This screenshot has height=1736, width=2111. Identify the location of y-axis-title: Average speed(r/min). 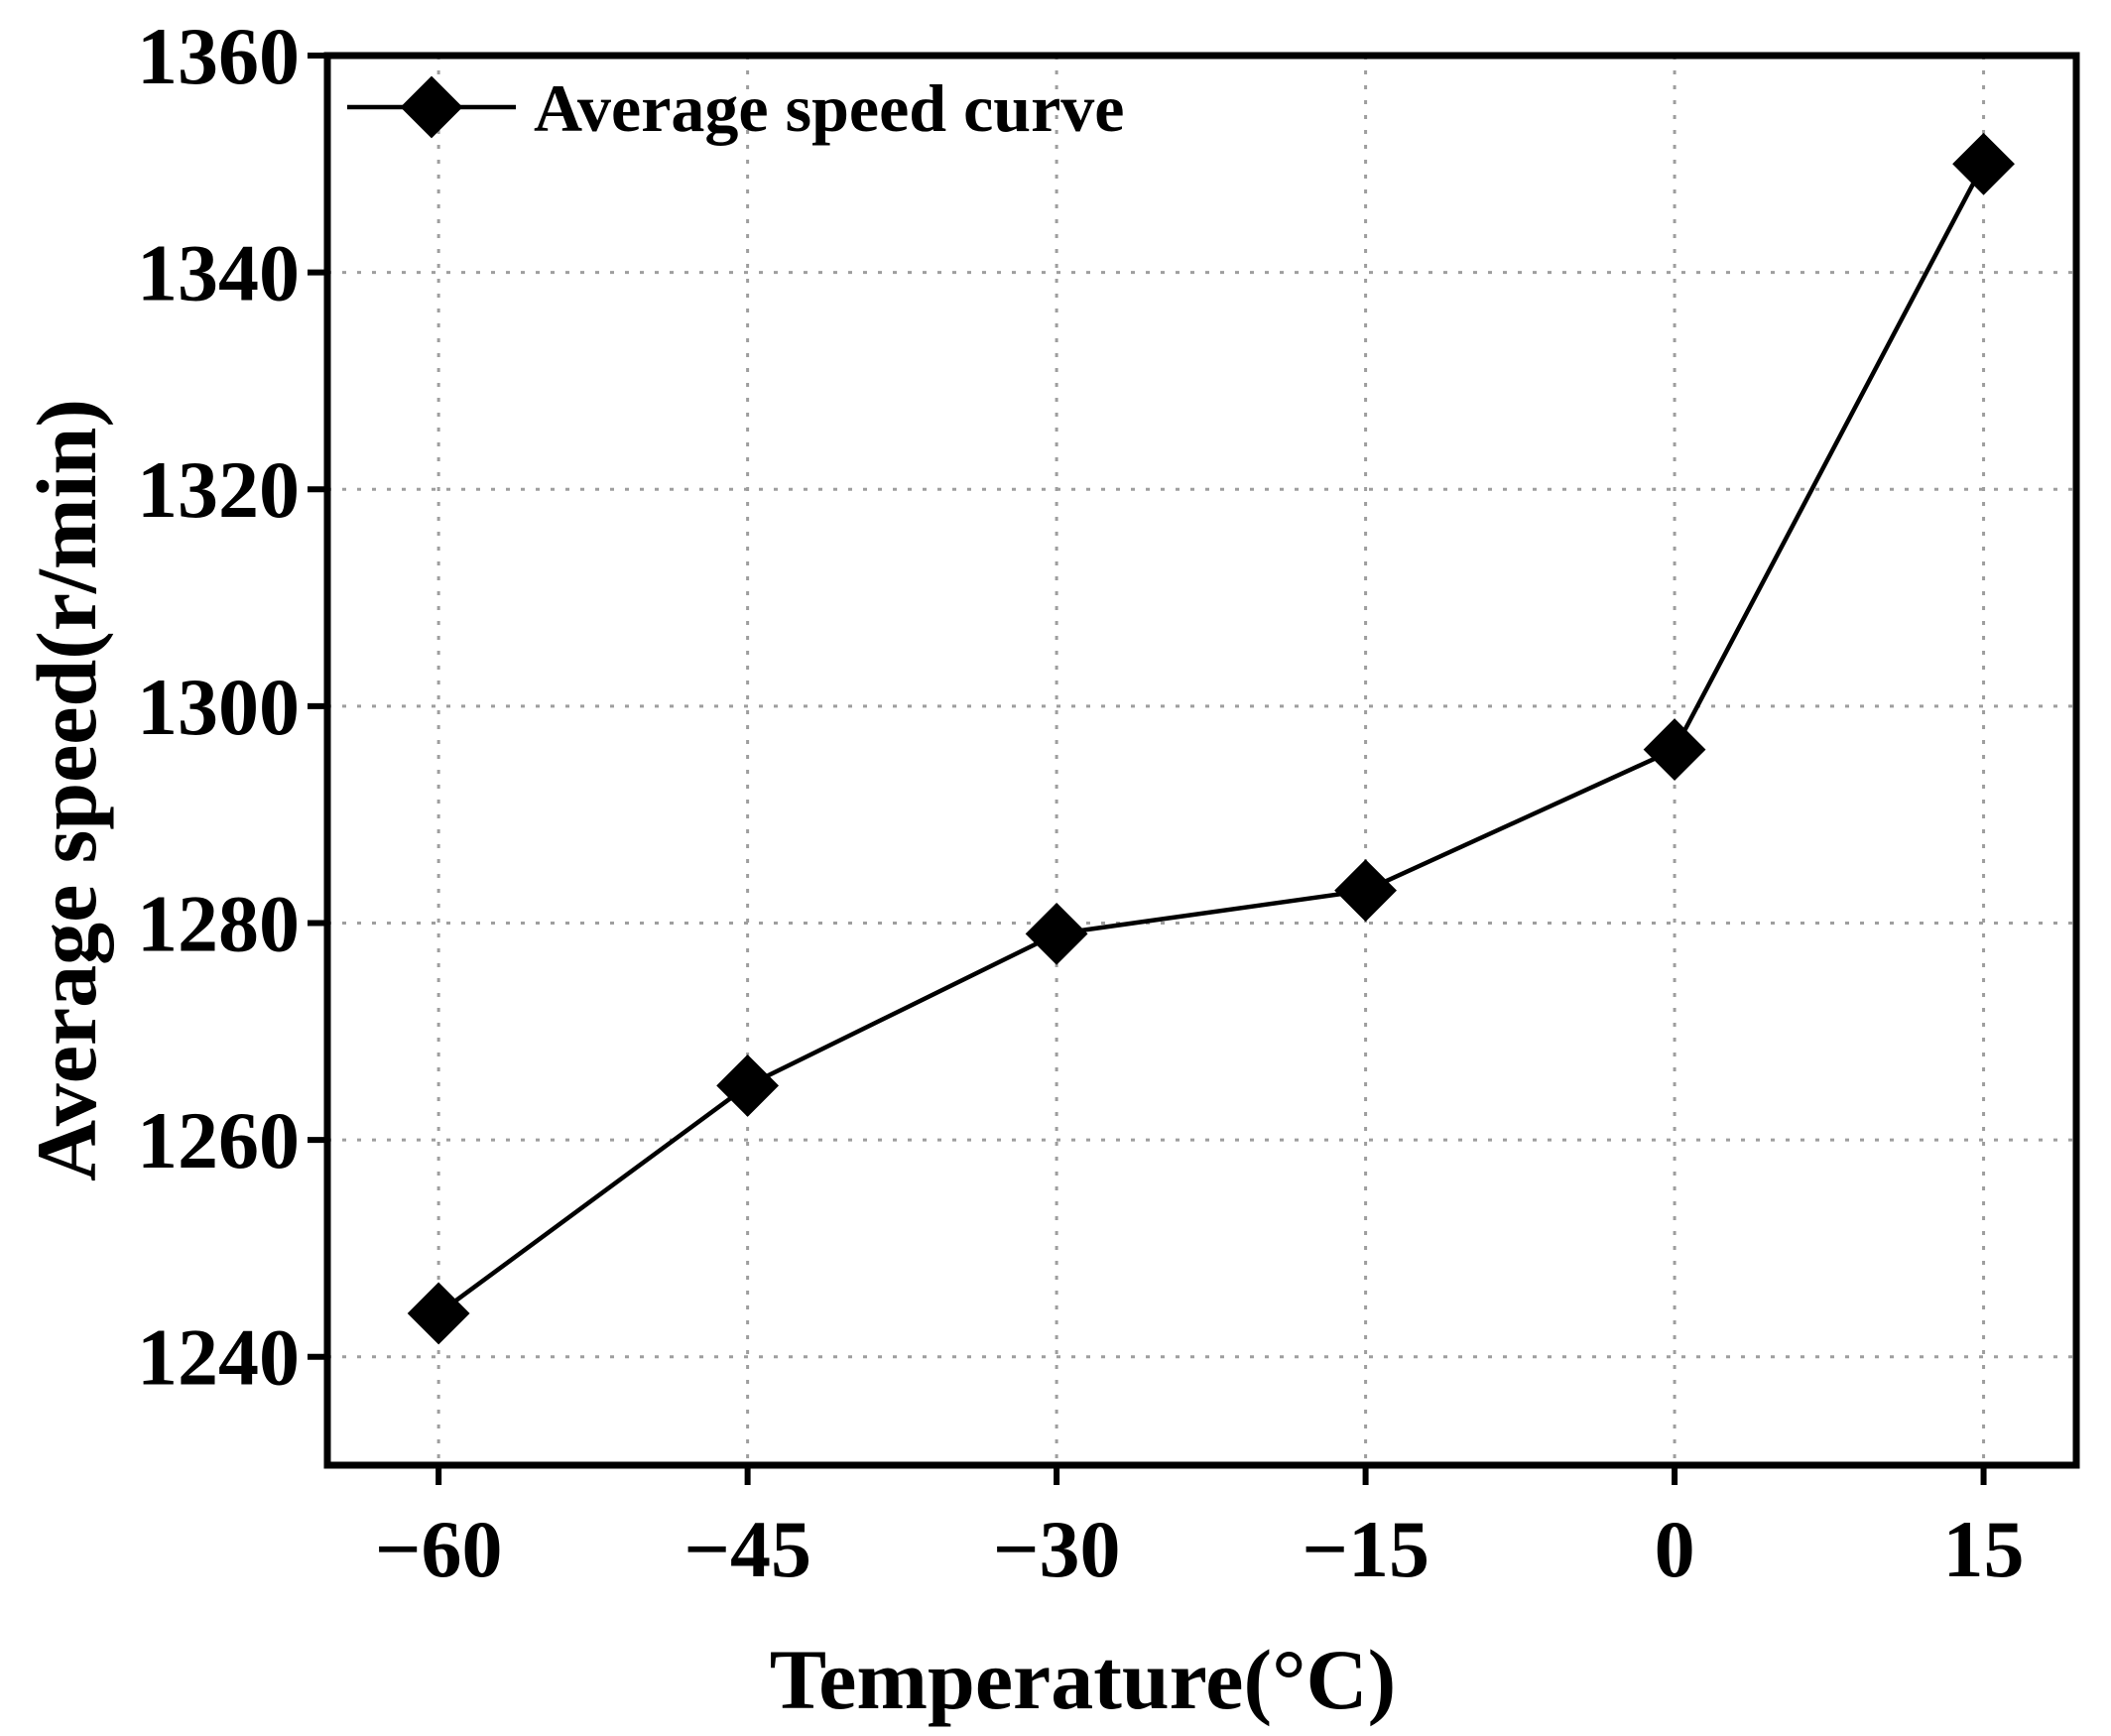
(67, 790).